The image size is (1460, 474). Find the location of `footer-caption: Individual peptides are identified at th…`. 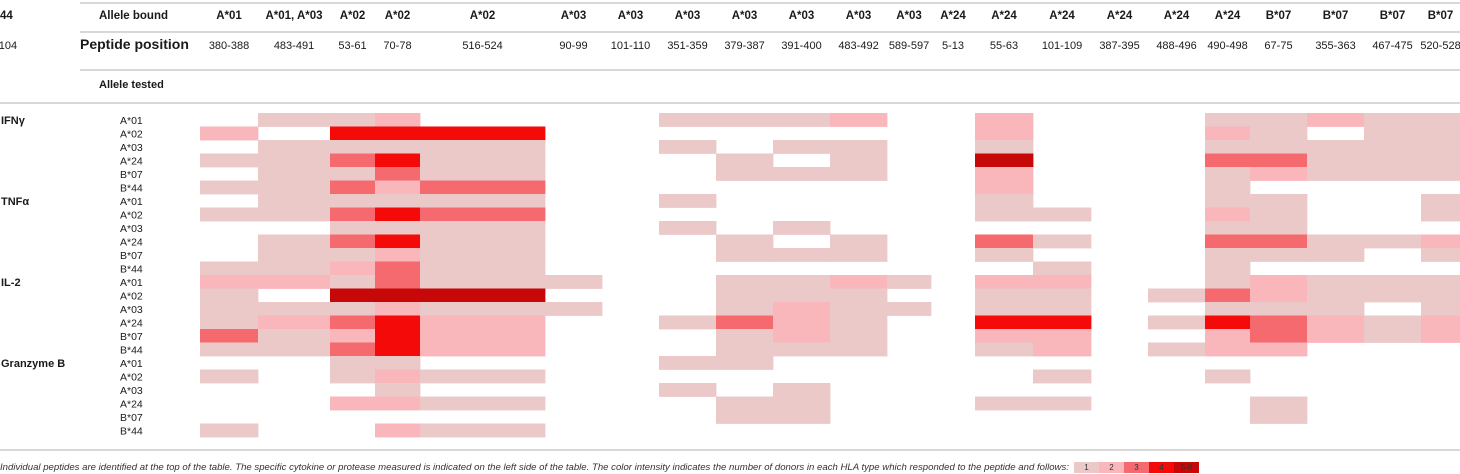

footer-caption: Individual peptides are identified at th… is located at coordinates (534, 467).